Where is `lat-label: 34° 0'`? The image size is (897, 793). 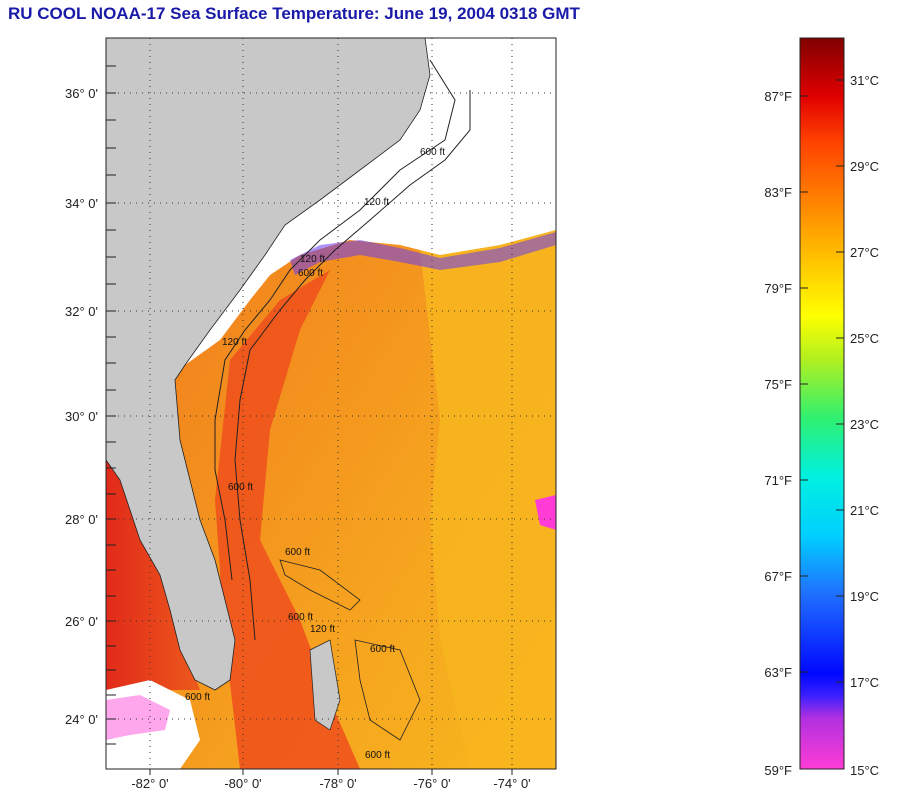 lat-label: 34° 0' is located at coordinates (81, 203).